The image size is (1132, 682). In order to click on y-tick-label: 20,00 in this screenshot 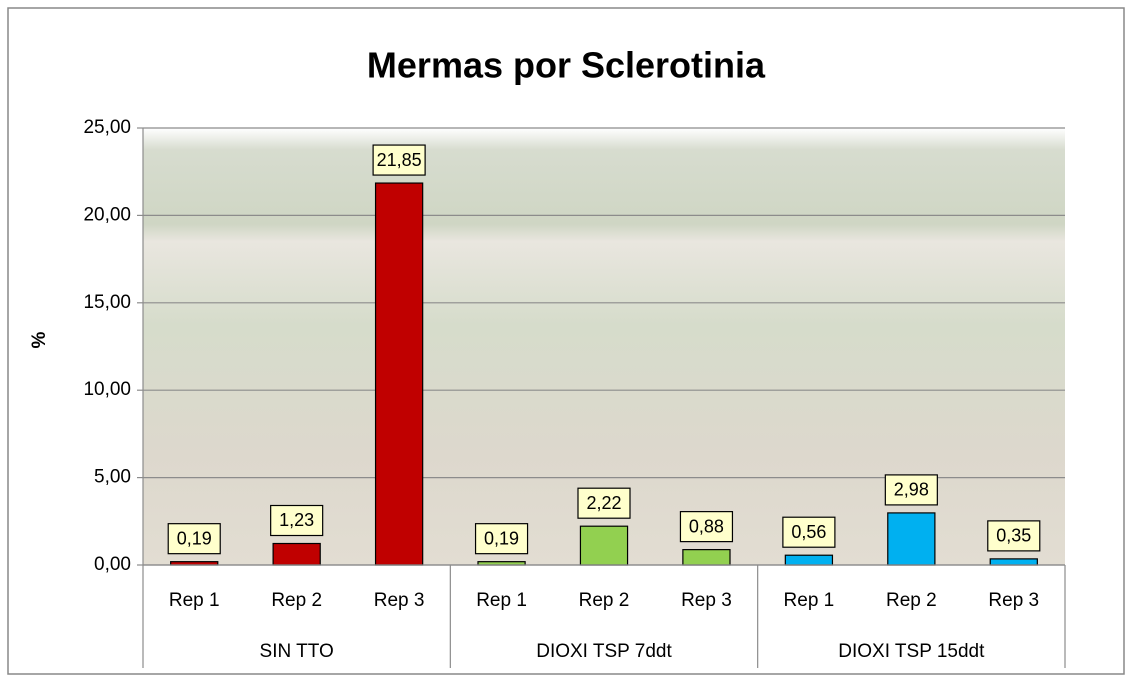, I will do `click(107, 214)`.